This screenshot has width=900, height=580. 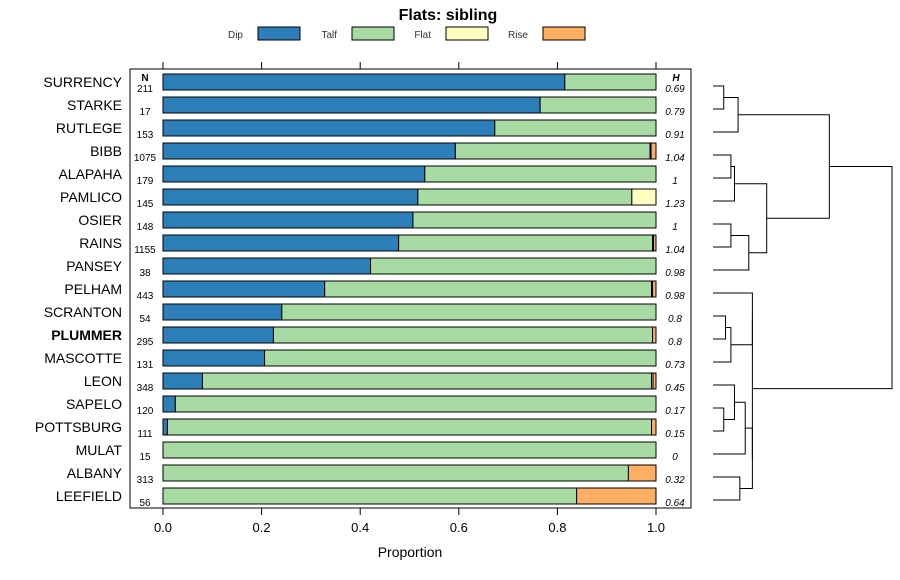 What do you see at coordinates (675, 457) in the screenshot?
I see `row-h-value: 0` at bounding box center [675, 457].